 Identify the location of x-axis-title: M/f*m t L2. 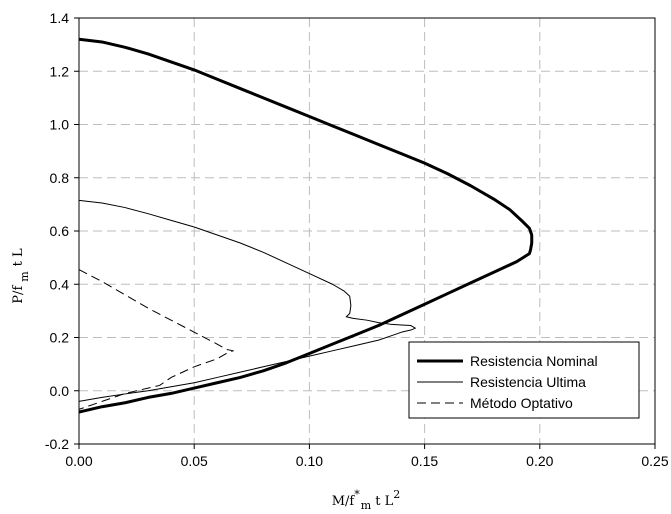
(366, 500).